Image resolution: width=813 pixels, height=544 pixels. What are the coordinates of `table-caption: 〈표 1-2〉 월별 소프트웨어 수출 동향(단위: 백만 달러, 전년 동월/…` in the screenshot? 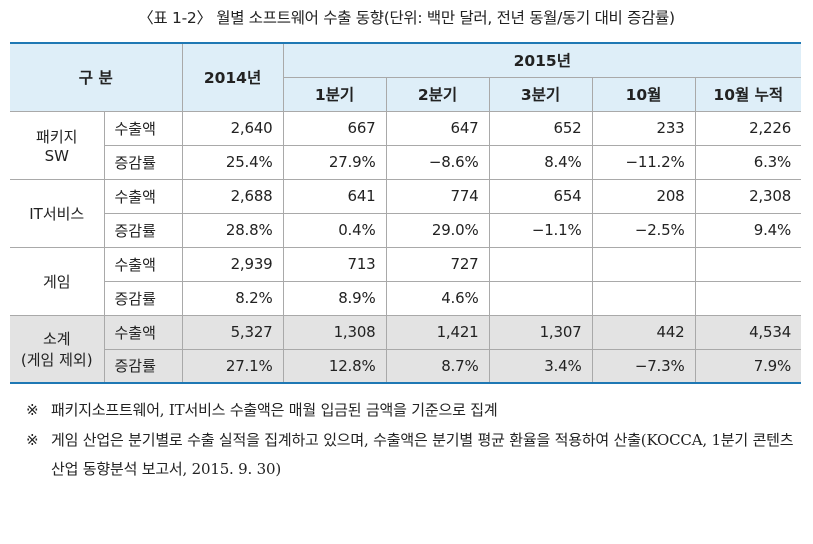 It's located at (406, 18).